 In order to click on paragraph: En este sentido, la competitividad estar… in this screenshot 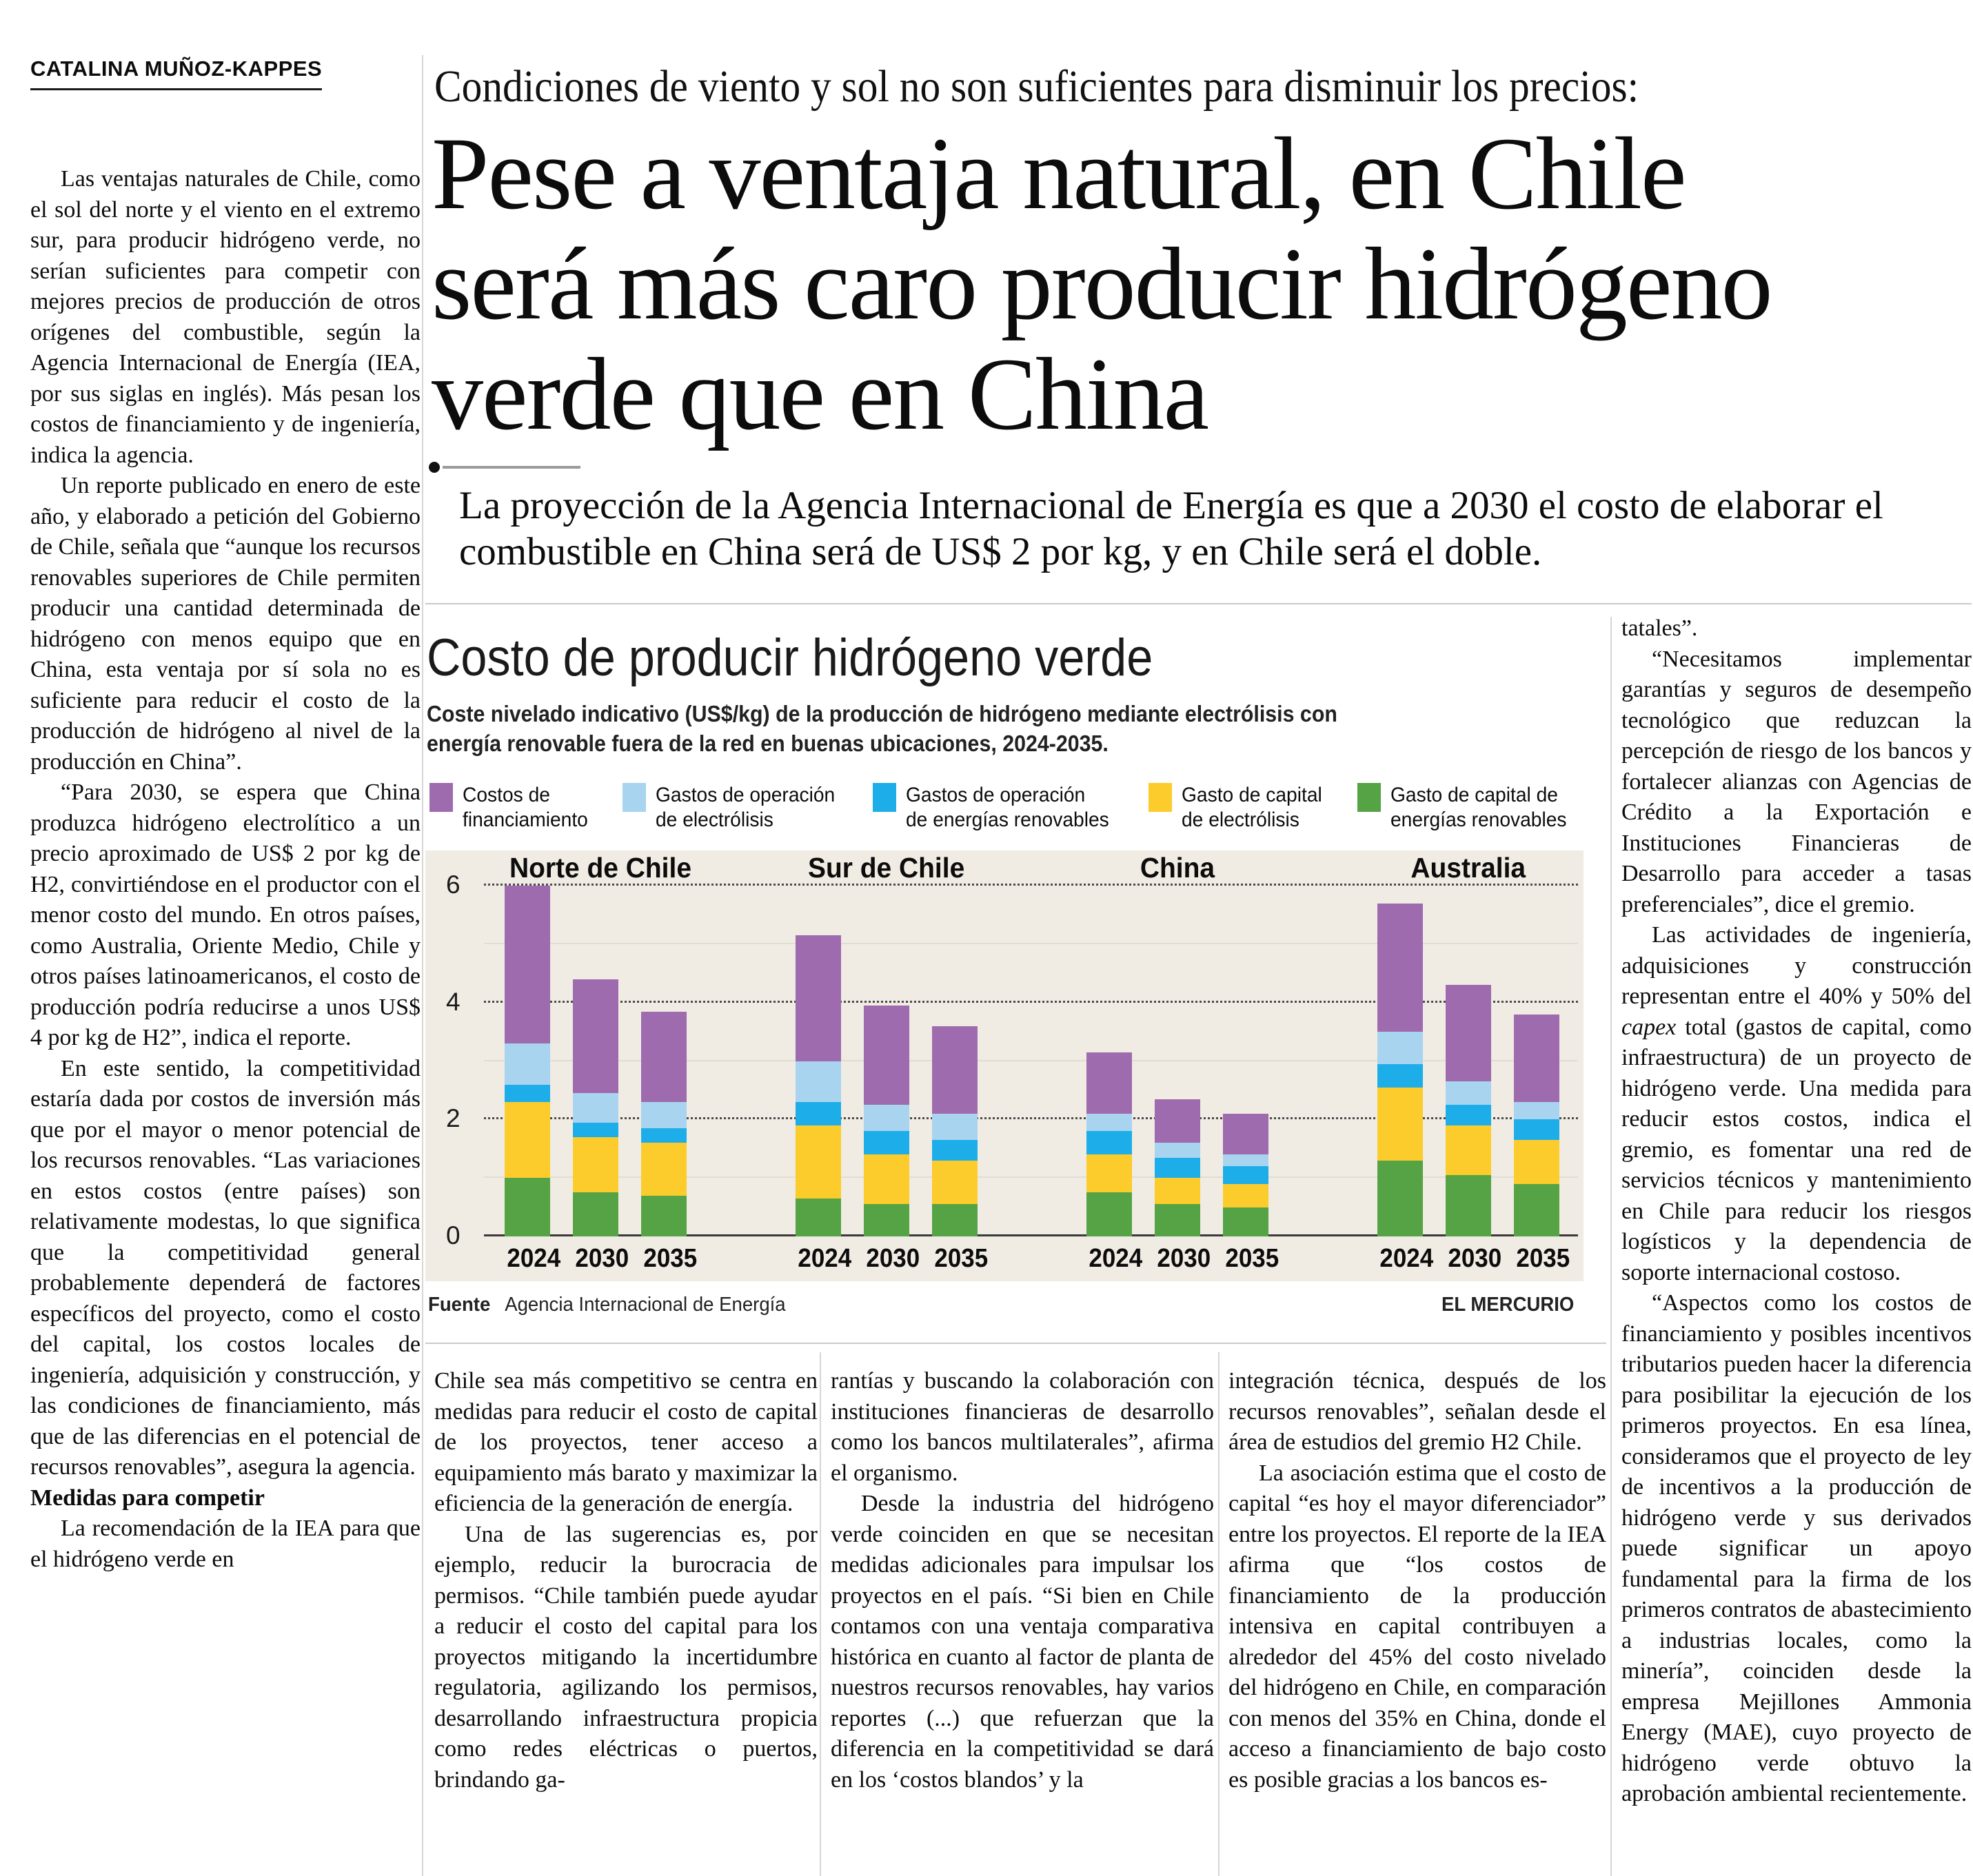, I will do `click(225, 1267)`.